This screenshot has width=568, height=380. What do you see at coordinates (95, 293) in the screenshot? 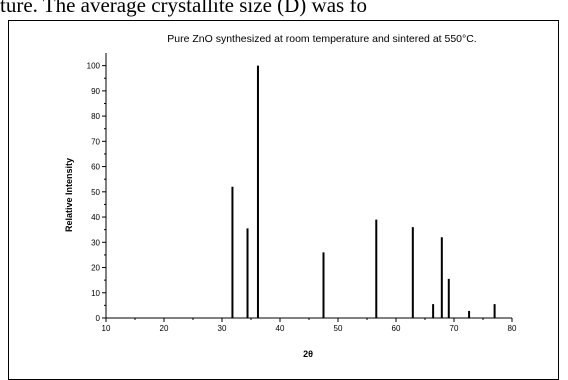
I see `y-tick-label: 10` at bounding box center [95, 293].